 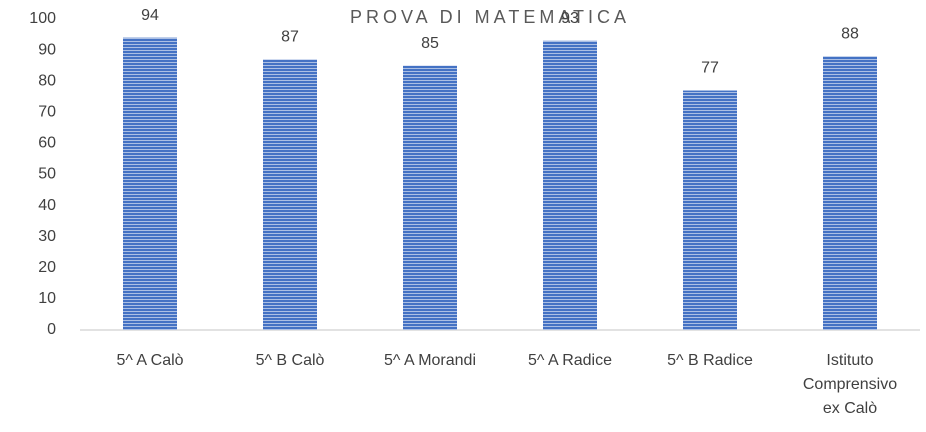 What do you see at coordinates (290, 37) in the screenshot?
I see `data-label: 87` at bounding box center [290, 37].